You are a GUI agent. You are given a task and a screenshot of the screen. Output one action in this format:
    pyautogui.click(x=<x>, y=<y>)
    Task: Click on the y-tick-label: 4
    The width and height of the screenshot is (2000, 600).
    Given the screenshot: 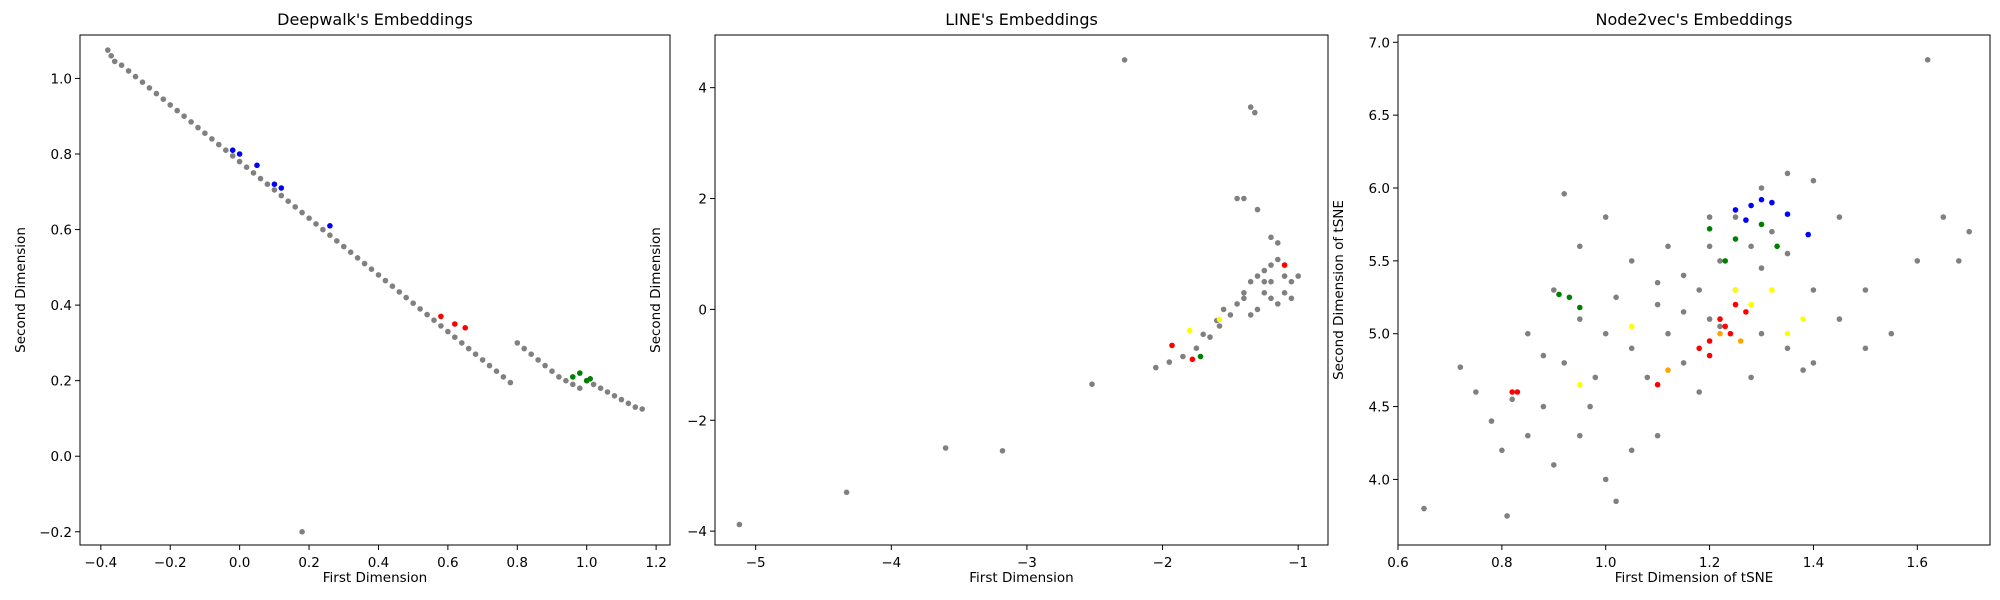 What is the action you would take?
    pyautogui.click(x=702, y=89)
    